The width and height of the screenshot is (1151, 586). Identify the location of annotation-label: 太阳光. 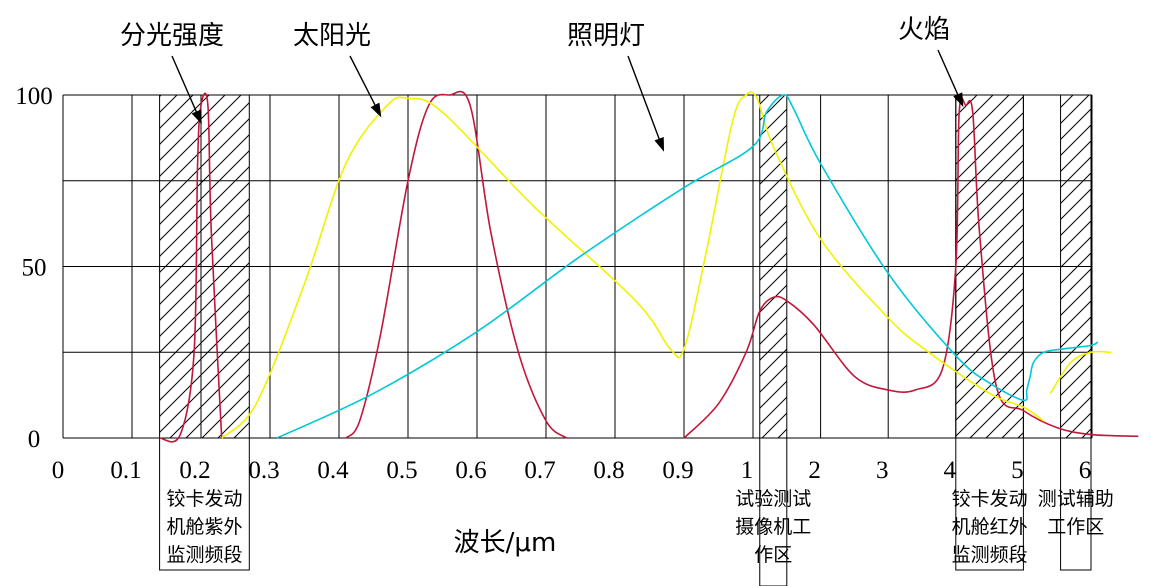
(332, 36).